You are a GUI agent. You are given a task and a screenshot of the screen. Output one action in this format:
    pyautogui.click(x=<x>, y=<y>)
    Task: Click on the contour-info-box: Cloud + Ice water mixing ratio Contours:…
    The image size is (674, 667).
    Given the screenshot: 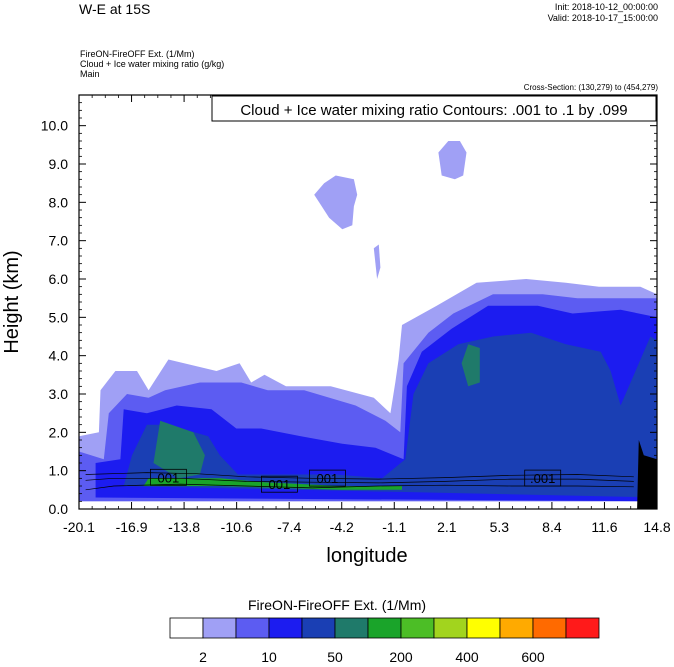 What is the action you would take?
    pyautogui.click(x=434, y=108)
    